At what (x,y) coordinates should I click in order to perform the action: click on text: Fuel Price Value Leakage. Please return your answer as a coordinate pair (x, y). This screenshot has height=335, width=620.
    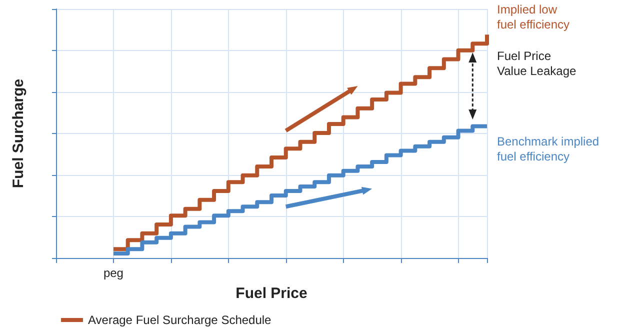
    Looking at the image, I should click on (537, 63).